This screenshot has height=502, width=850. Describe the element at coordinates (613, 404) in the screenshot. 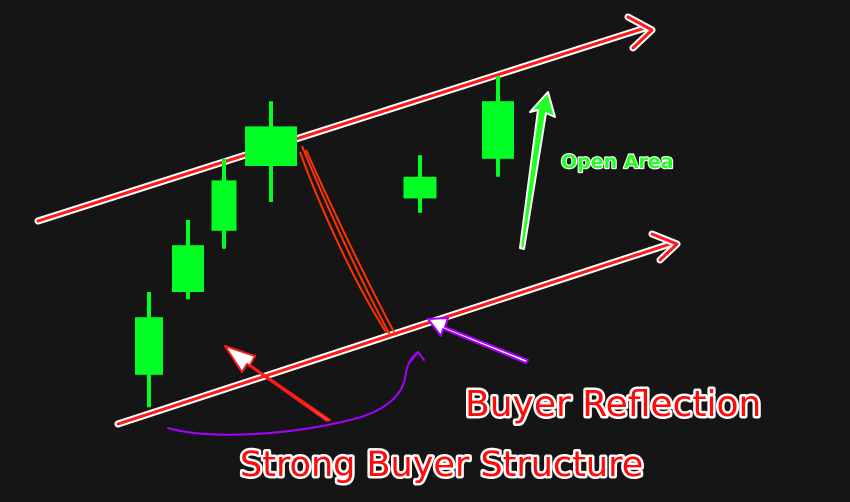

I see `buyer-reflection-label: Buyer Reflection` at that location.